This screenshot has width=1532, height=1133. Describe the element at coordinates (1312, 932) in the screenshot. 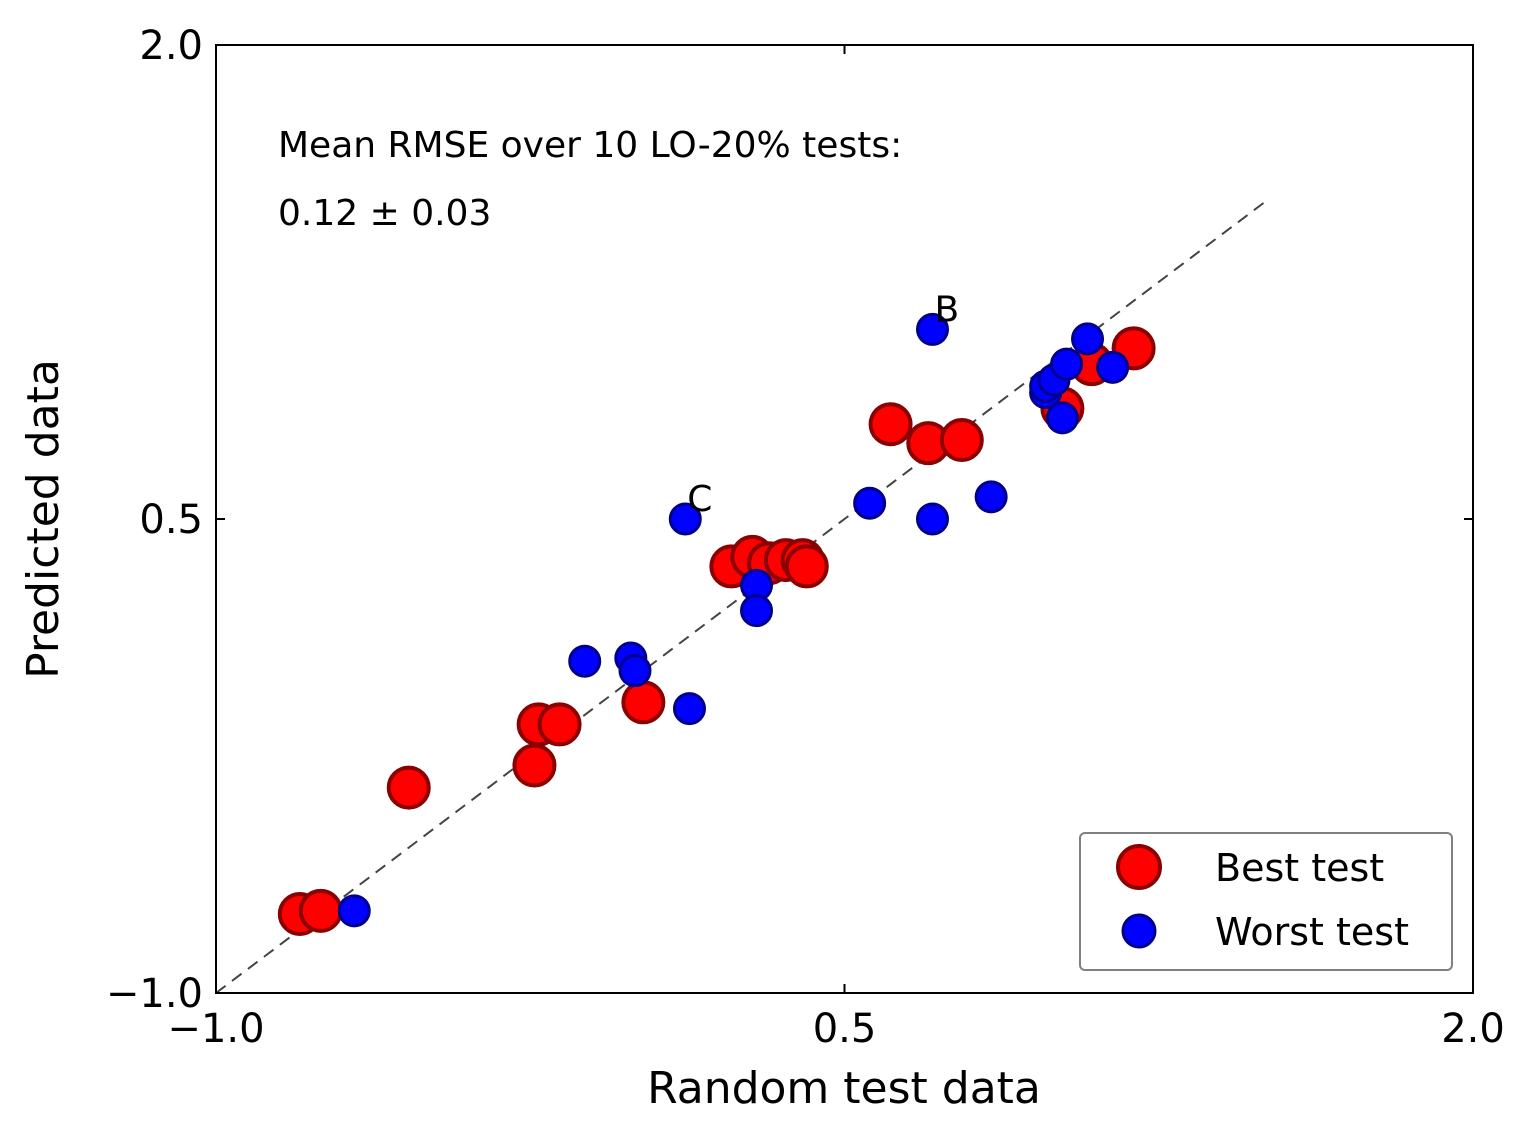

I see `legend-label-worst: Worst test` at that location.